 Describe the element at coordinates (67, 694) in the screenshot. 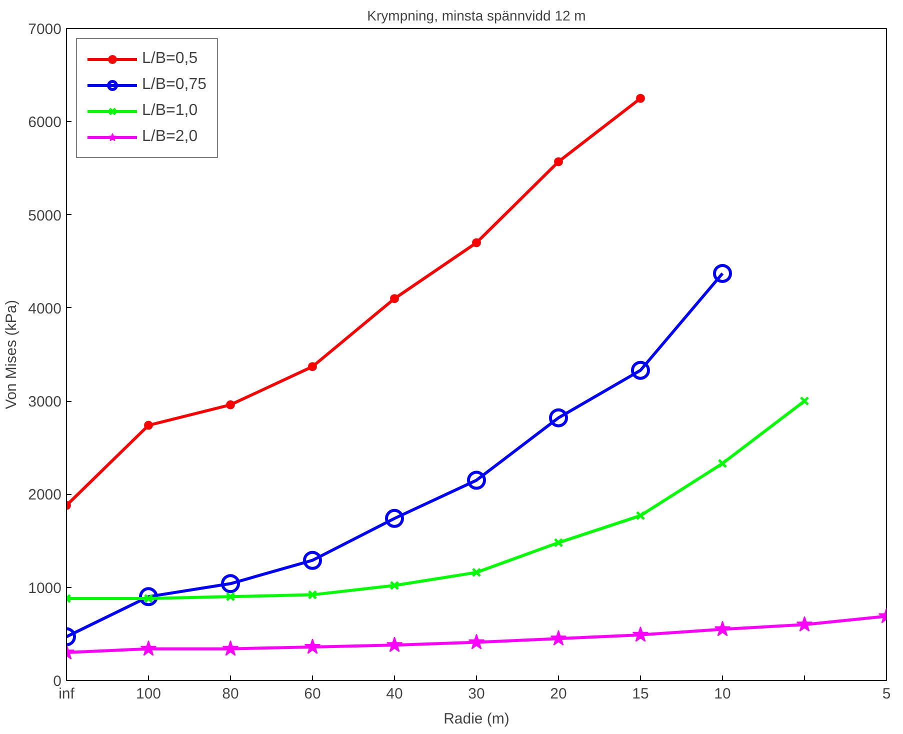

I see `x-tick-label: inf` at that location.